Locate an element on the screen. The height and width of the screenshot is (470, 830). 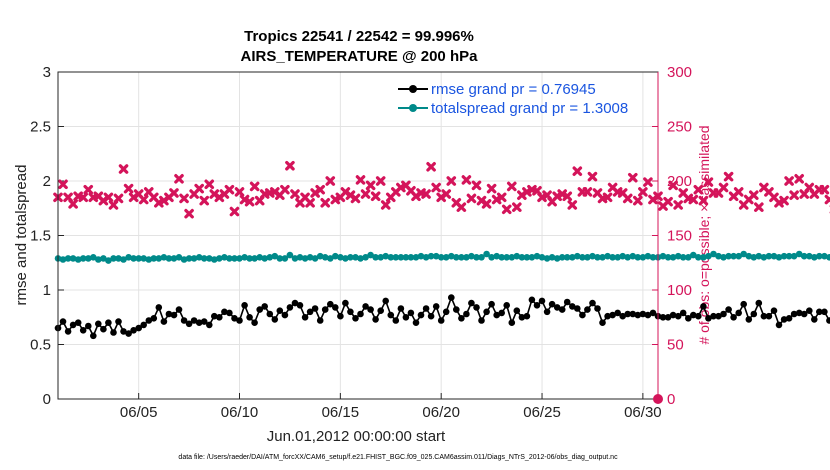
x-tick-label: 06/30 is located at coordinates (643, 412).